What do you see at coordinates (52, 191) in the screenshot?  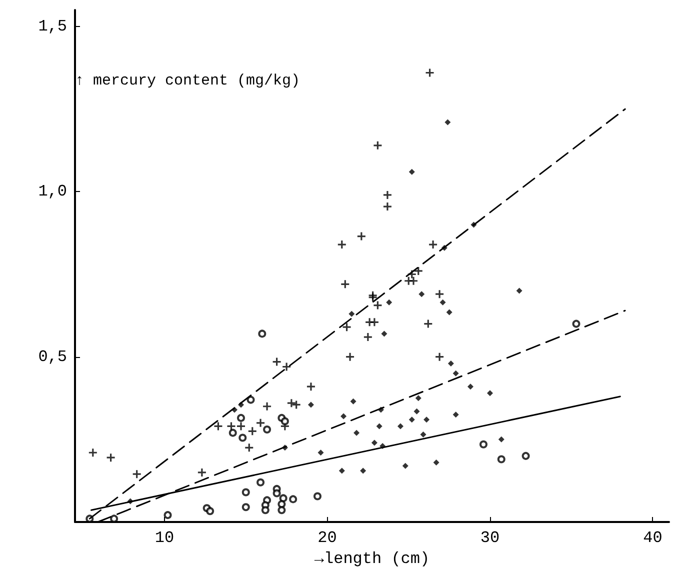 I see `y-tick-label: 1,0` at bounding box center [52, 191].